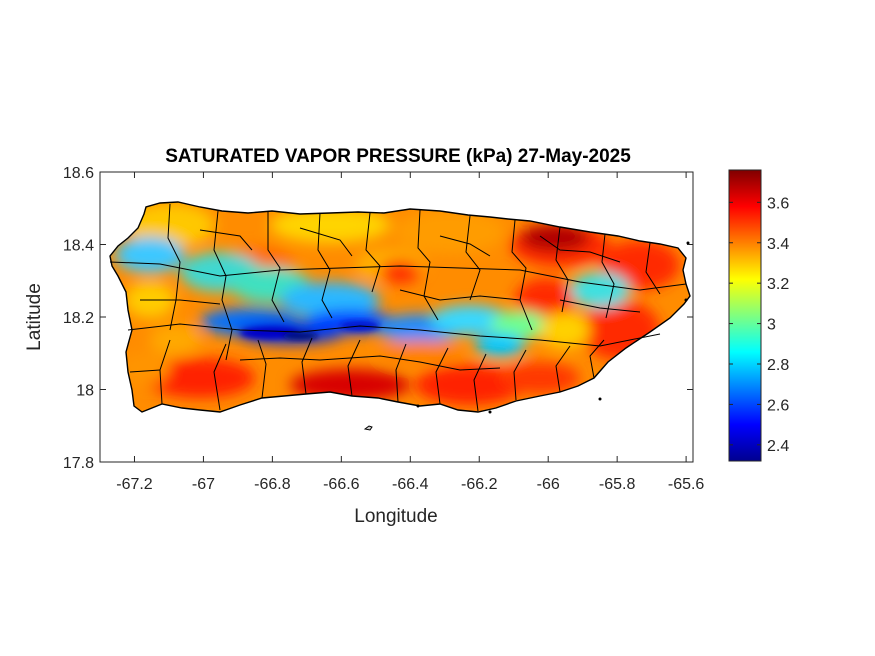  I want to click on x-tick-label: -66, so click(548, 484).